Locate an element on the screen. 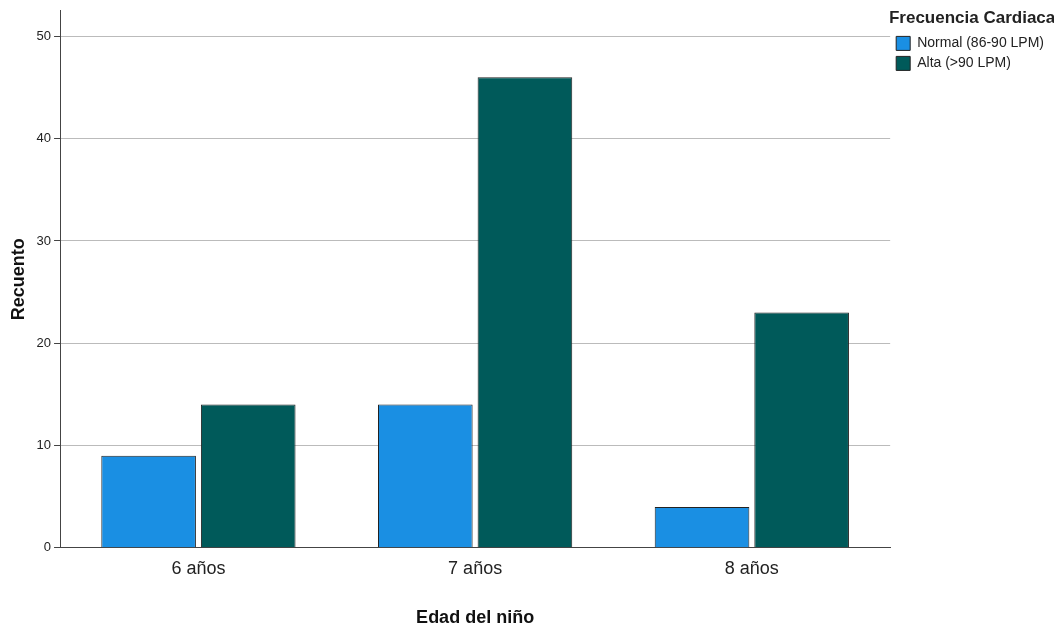  x-tick-label: 6 años is located at coordinates (198, 567).